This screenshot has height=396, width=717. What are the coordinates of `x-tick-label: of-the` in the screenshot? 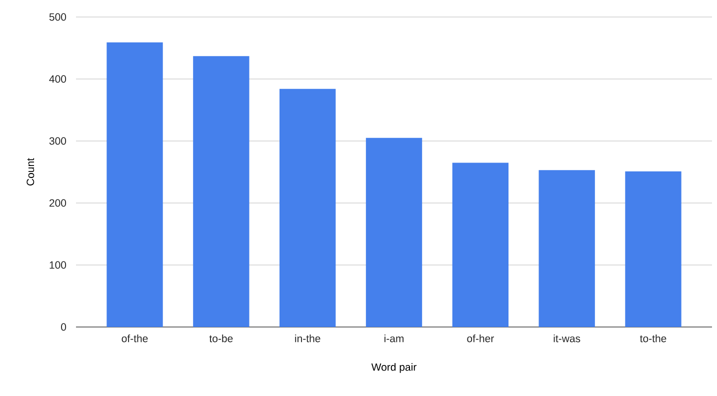 It's located at (135, 338).